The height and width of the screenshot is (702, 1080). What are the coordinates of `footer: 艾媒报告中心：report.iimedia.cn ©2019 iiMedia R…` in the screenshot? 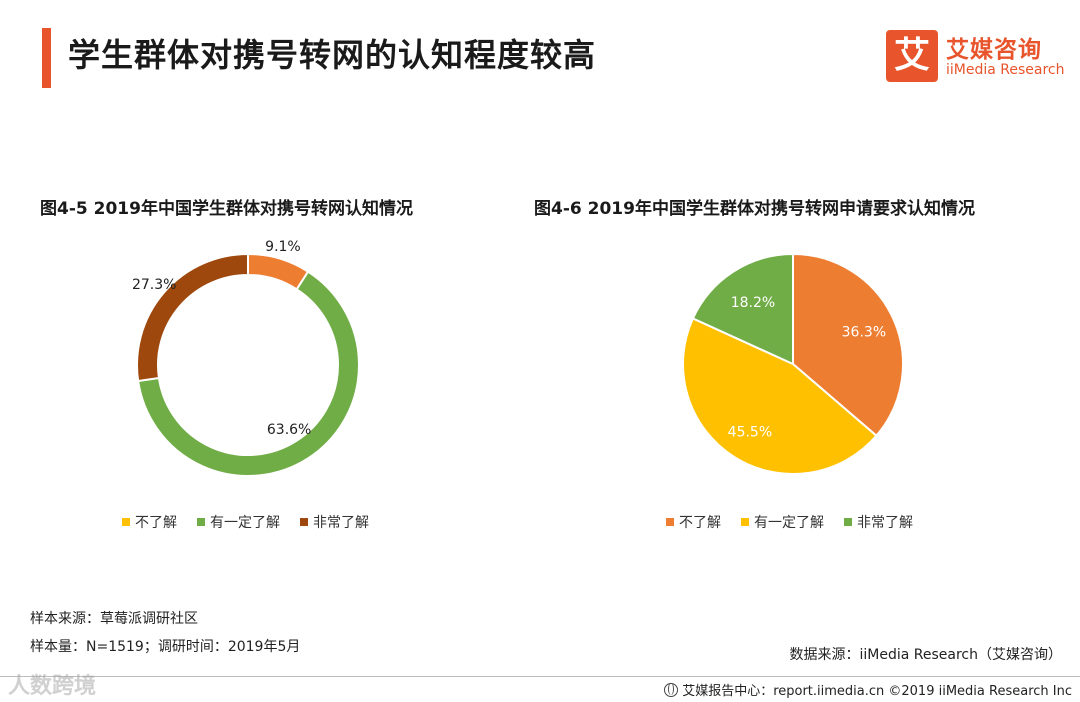 It's located at (868, 689).